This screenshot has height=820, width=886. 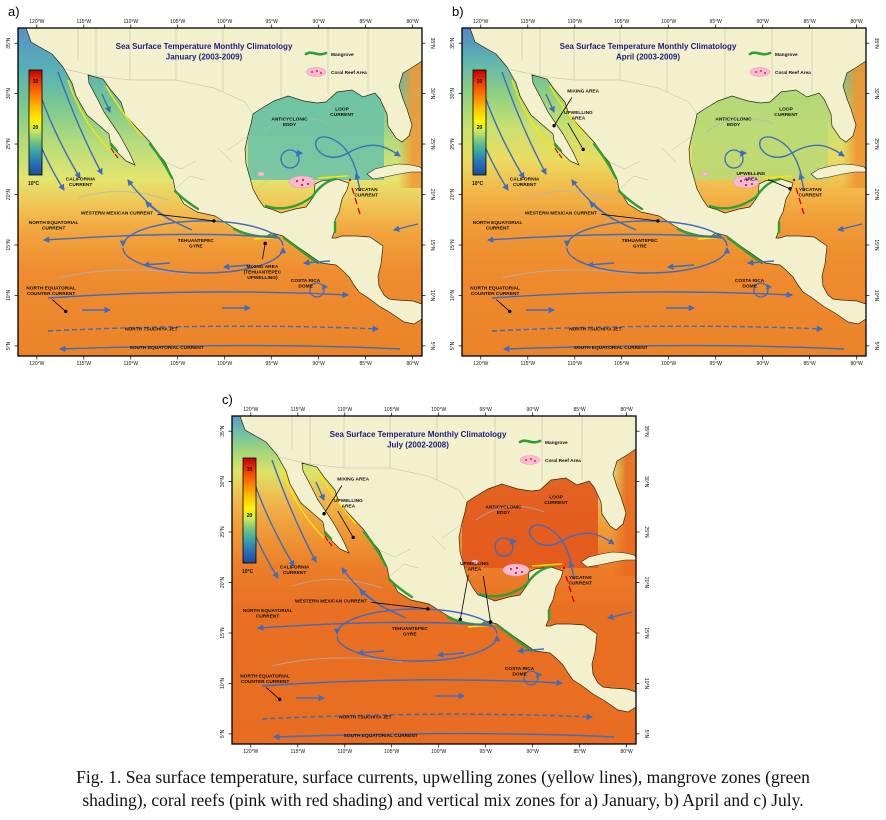 What do you see at coordinates (295, 568) in the screenshot?
I see `svg-text: CALIFORNIA` at bounding box center [295, 568].